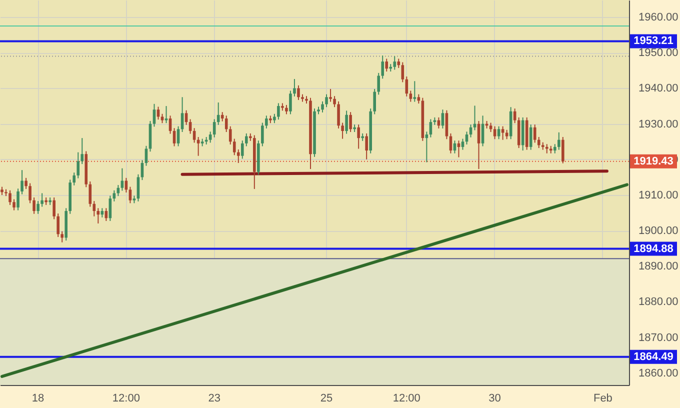  Describe the element at coordinates (658, 373) in the screenshot. I see `y-tick-label: 1860.00` at that location.